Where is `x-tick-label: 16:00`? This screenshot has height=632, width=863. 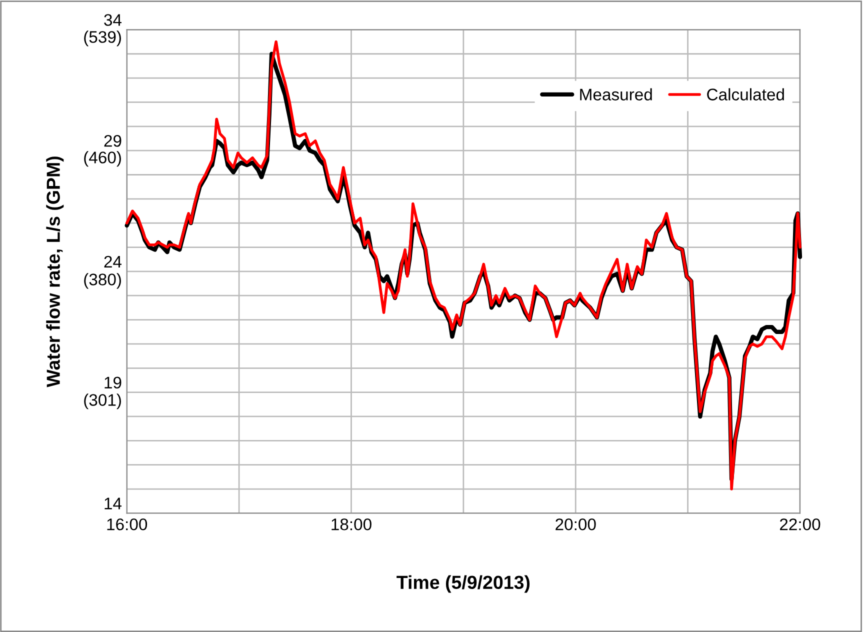 x-tick-label: 16:00 is located at coordinates (127, 524).